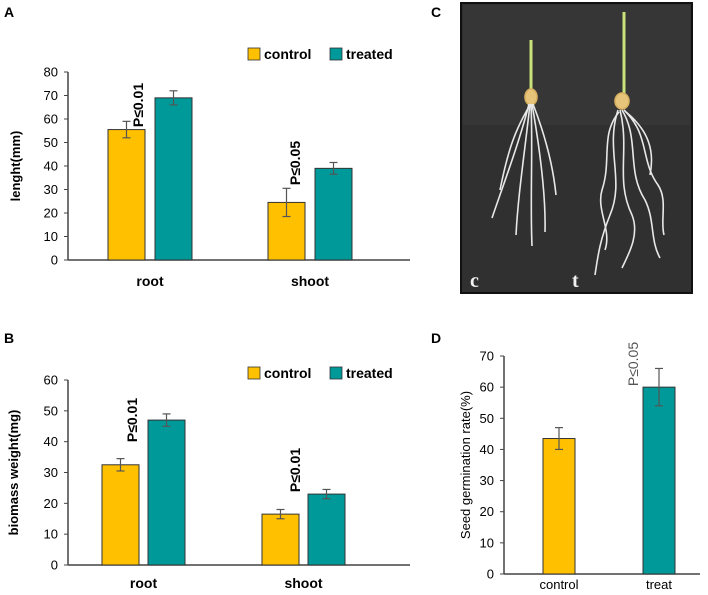 Image resolution: width=708 pixels, height=595 pixels. What do you see at coordinates (15, 166) in the screenshot?
I see `y-axis-label: lenght(mm)` at bounding box center [15, 166].